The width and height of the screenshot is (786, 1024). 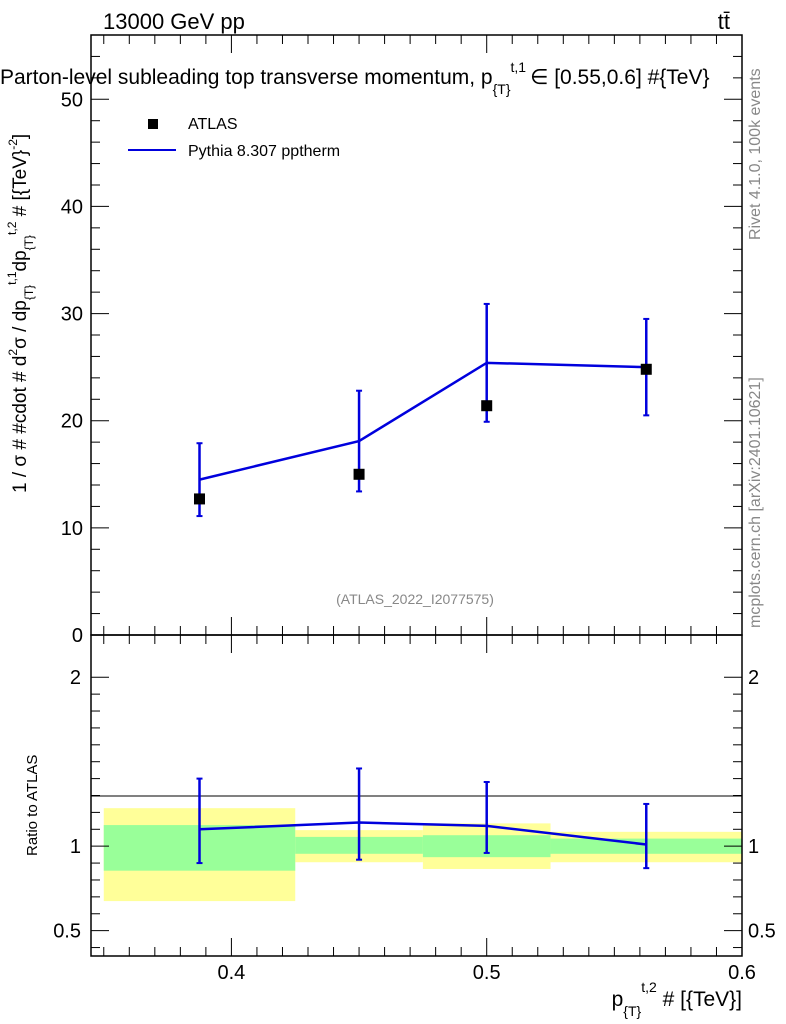 What do you see at coordinates (72, 100) in the screenshot?
I see `y-tick-label: 50` at bounding box center [72, 100].